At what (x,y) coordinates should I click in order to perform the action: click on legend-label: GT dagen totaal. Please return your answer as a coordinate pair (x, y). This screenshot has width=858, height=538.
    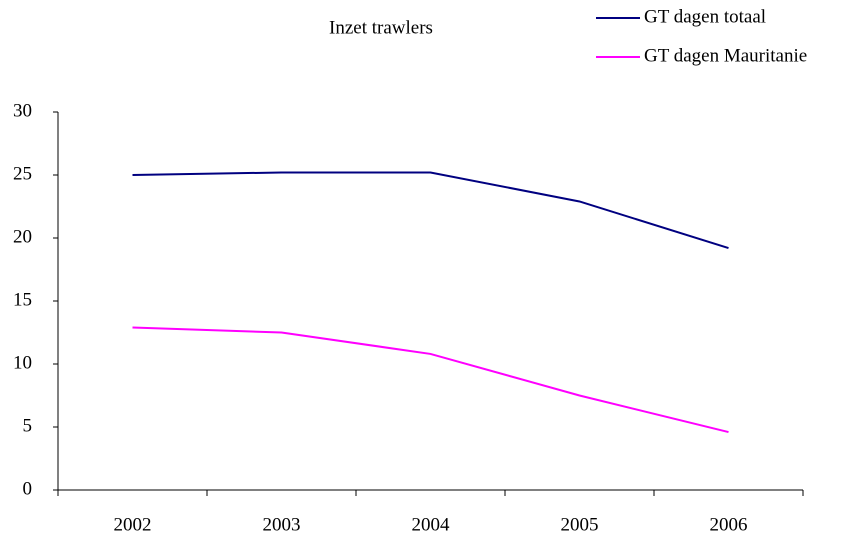
    Looking at the image, I should click on (705, 16).